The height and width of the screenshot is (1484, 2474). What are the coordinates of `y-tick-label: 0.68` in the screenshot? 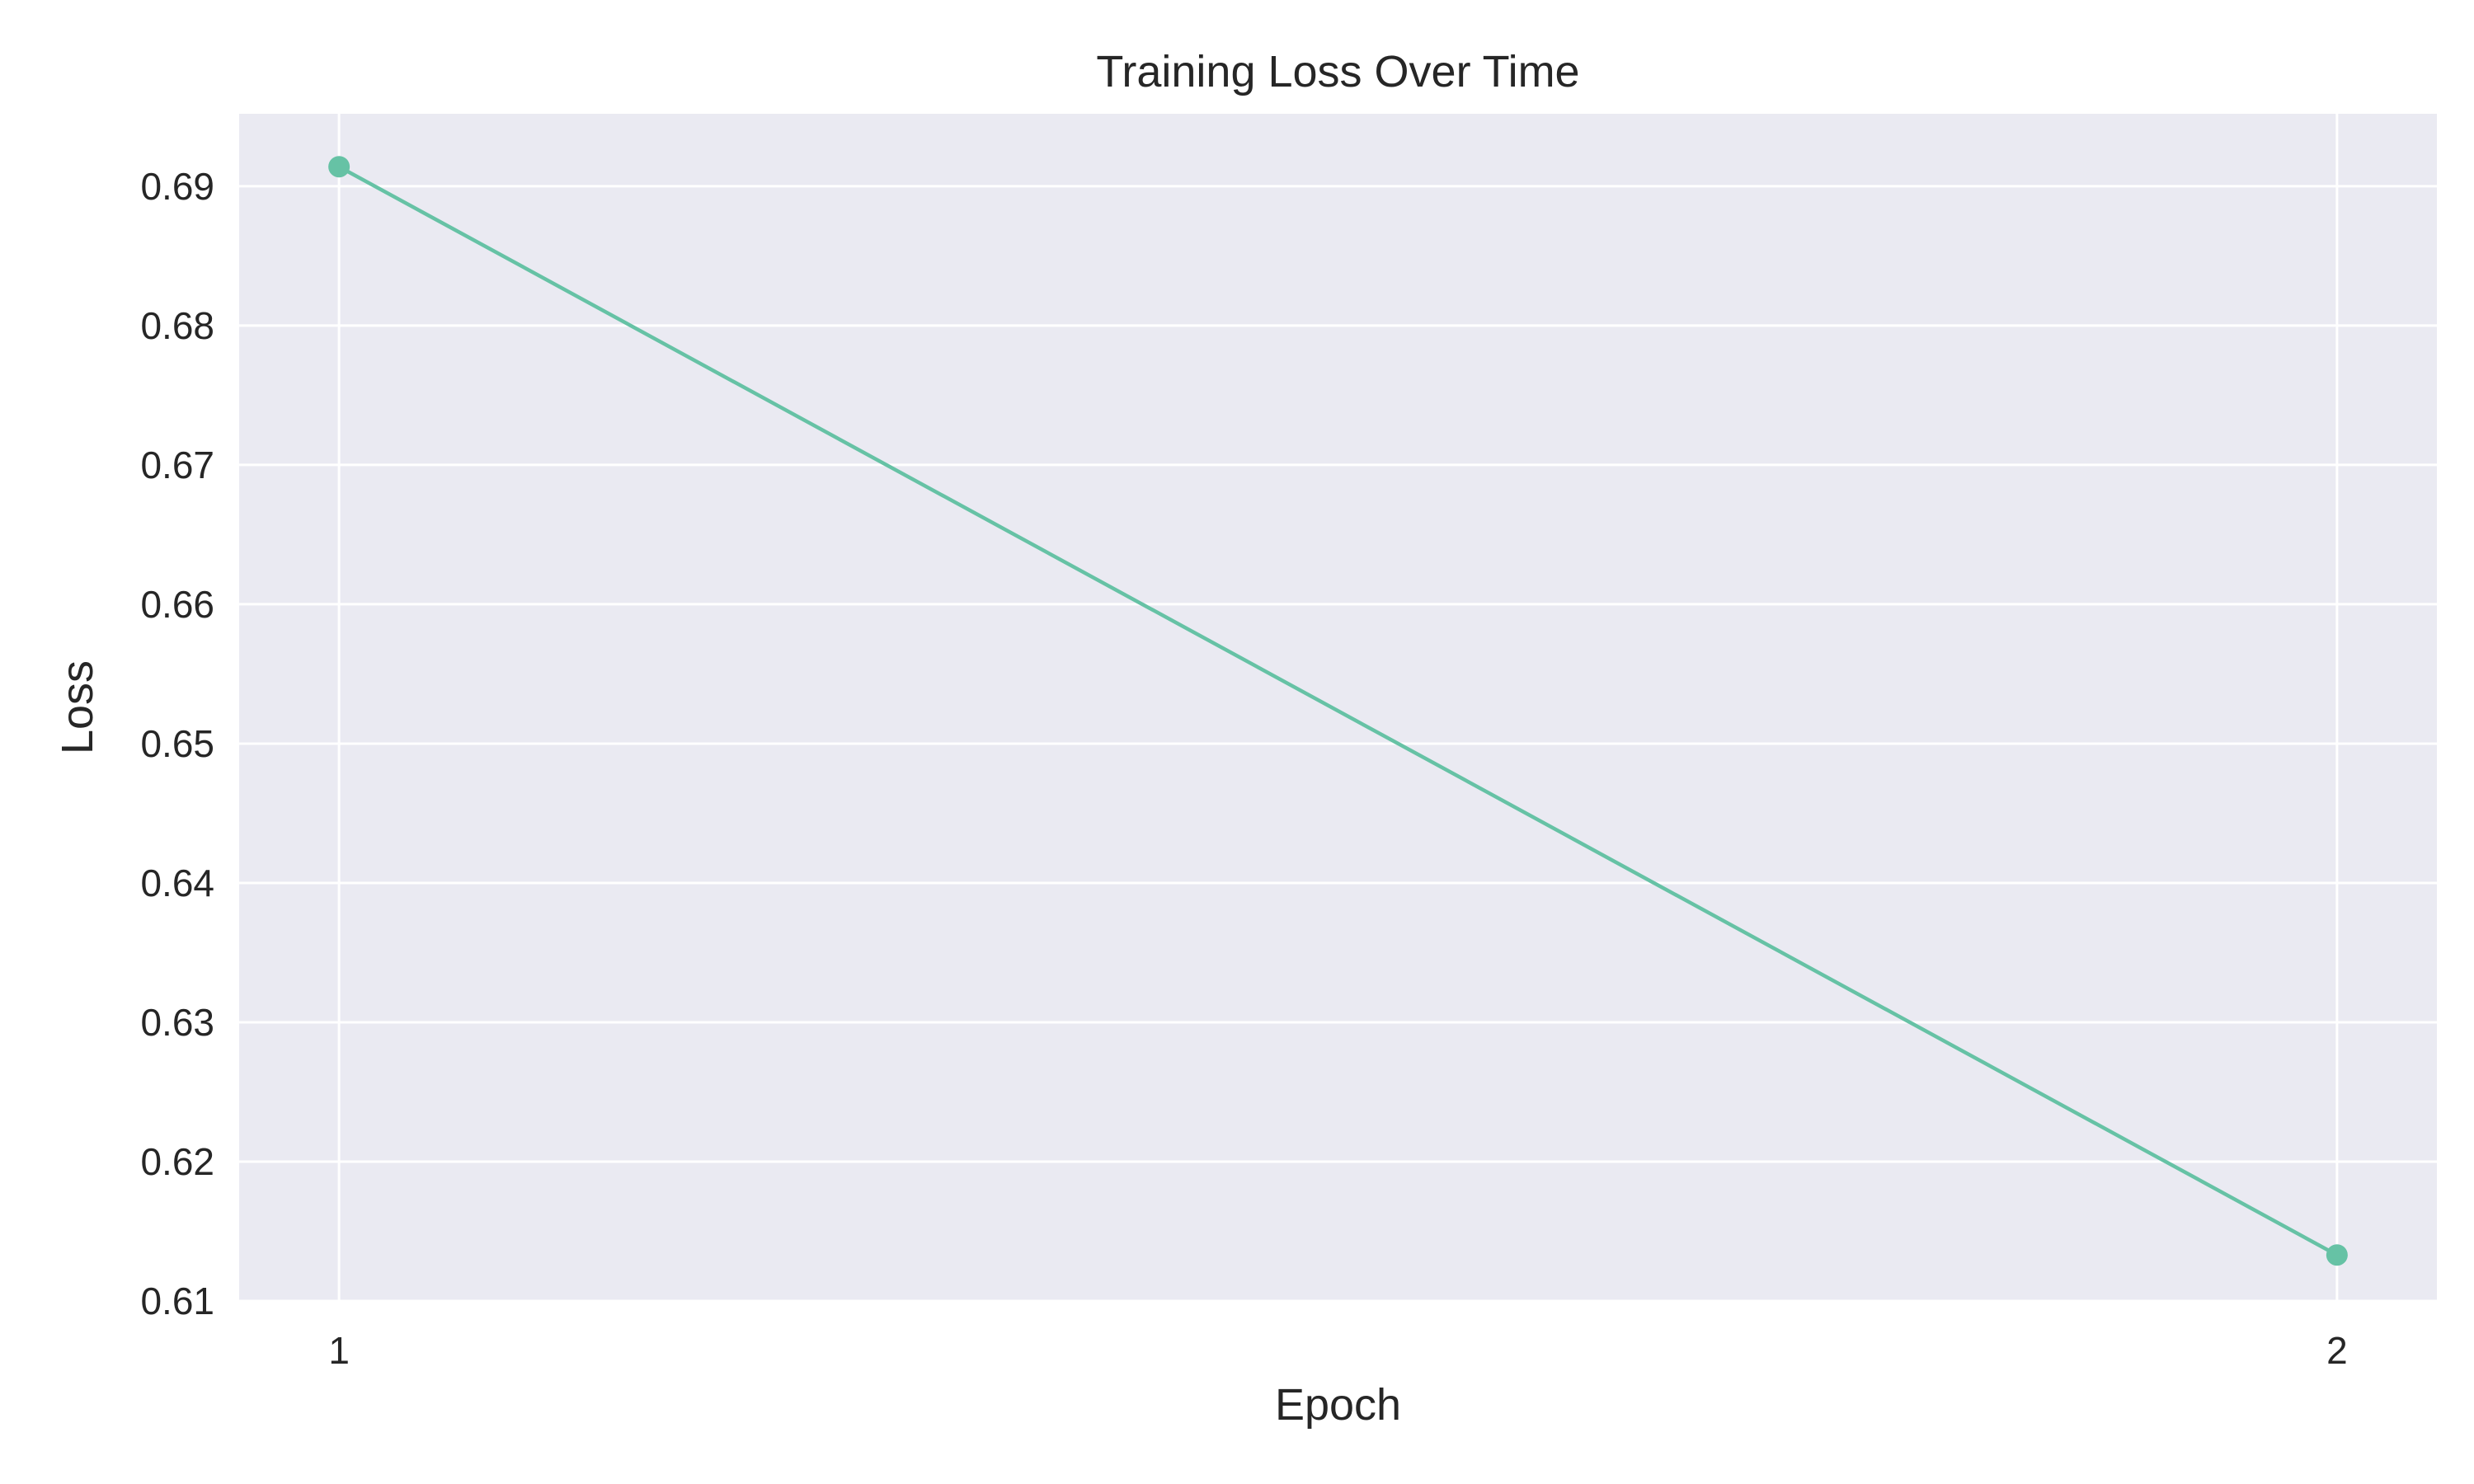 It's located at (177, 325).